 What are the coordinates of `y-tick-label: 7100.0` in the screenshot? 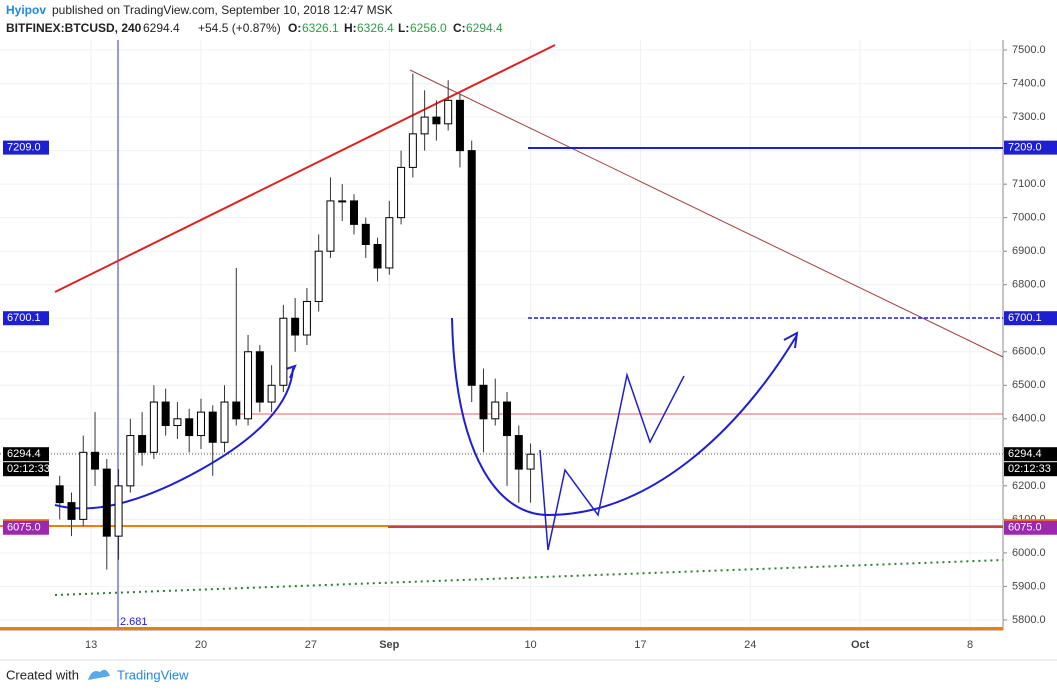 It's located at (1029, 184).